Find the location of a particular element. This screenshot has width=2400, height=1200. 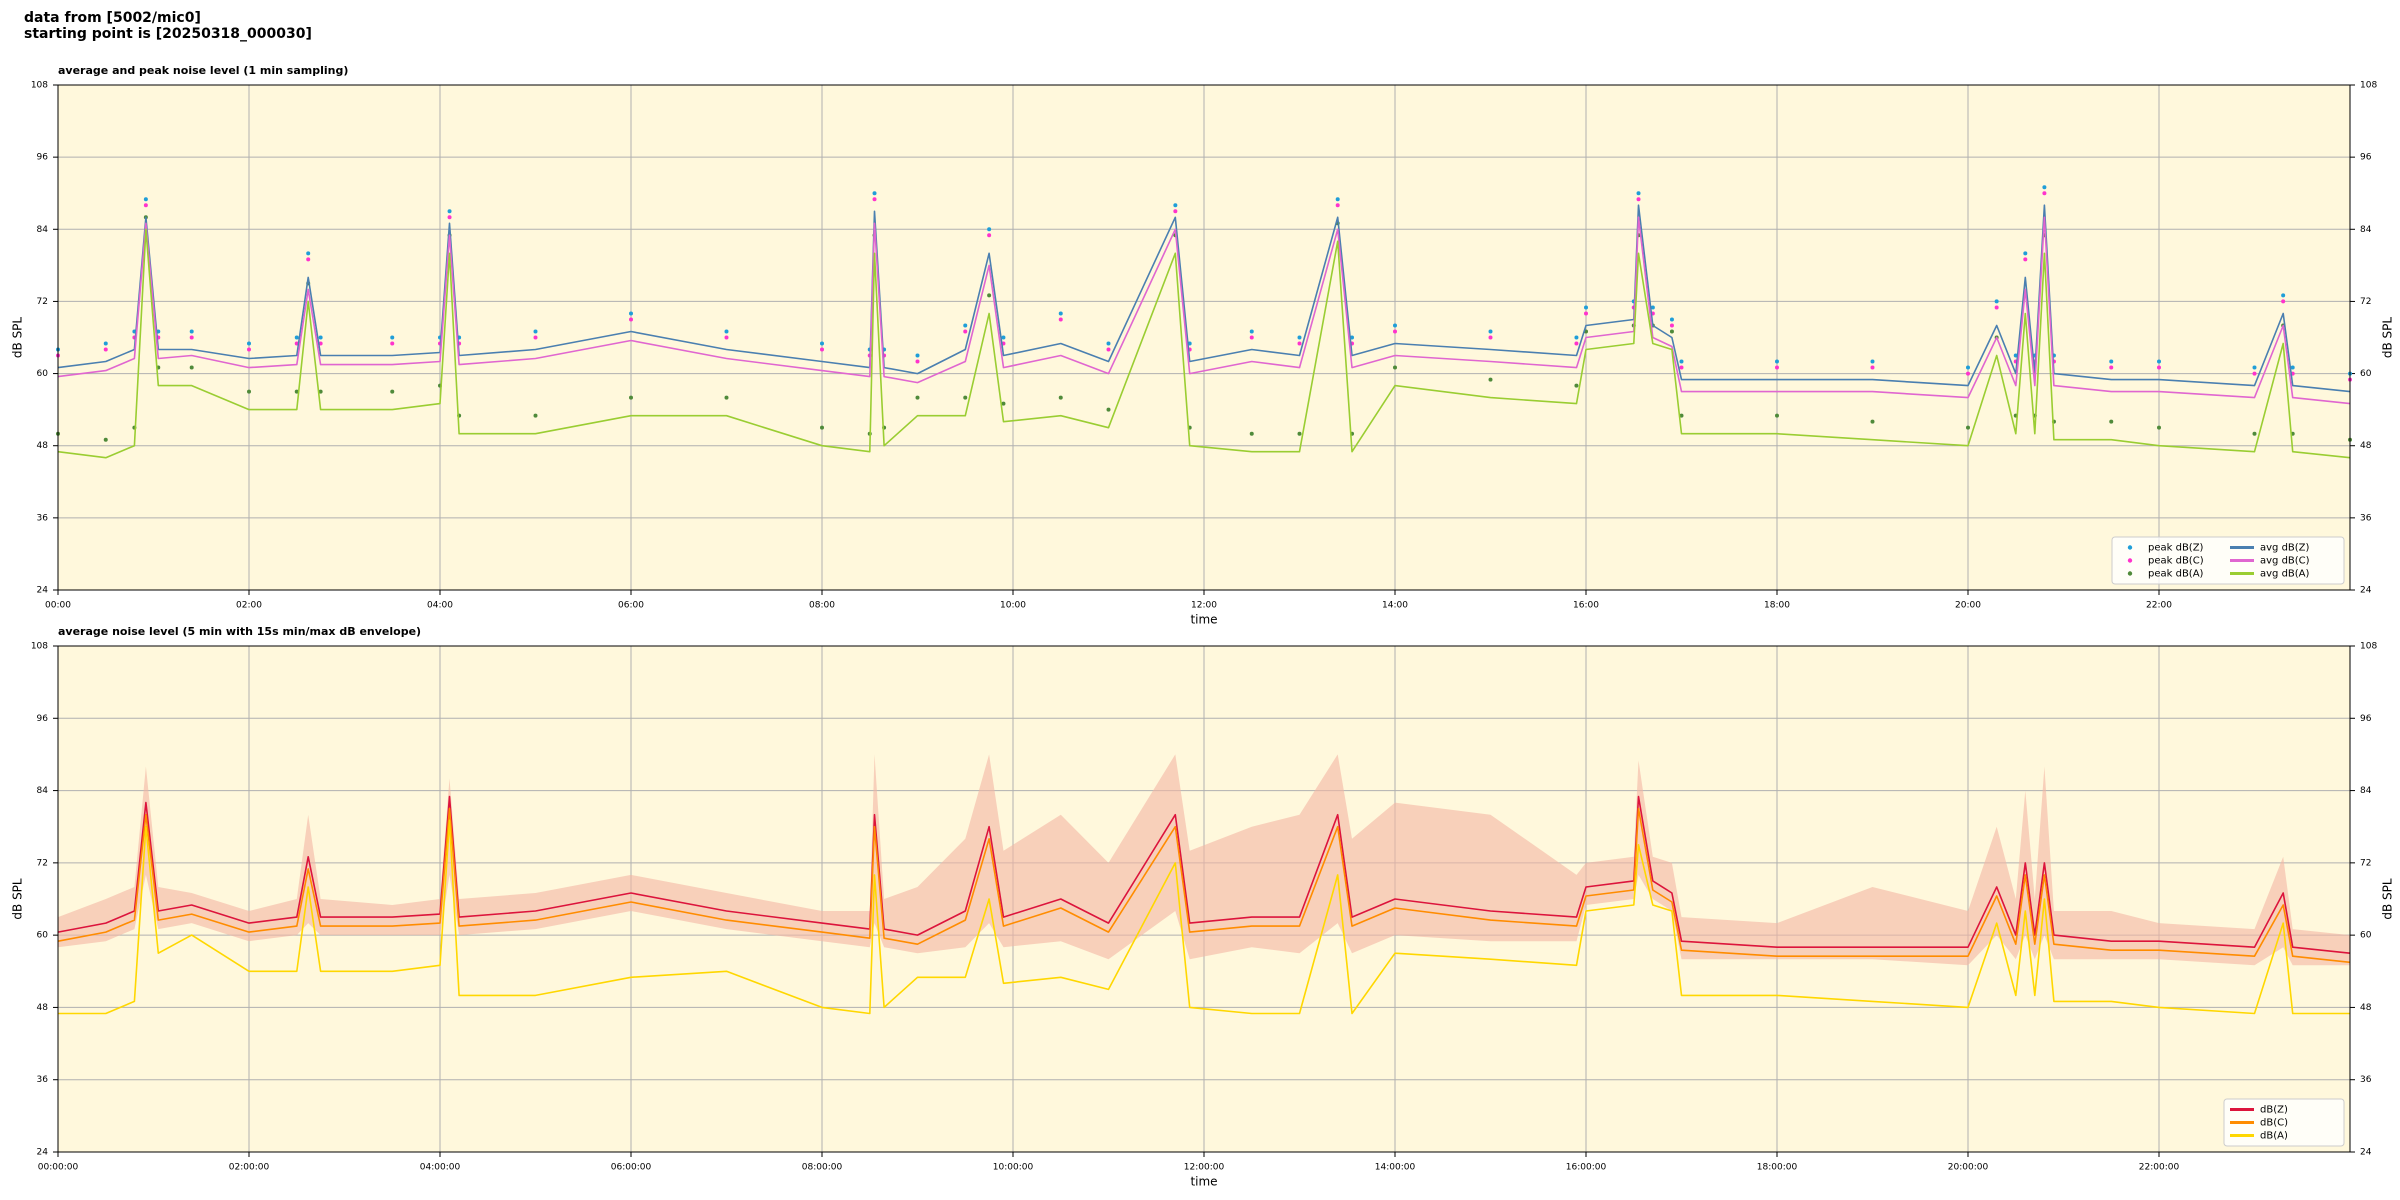

legend-label: avg dB(A) is located at coordinates (2285, 574).